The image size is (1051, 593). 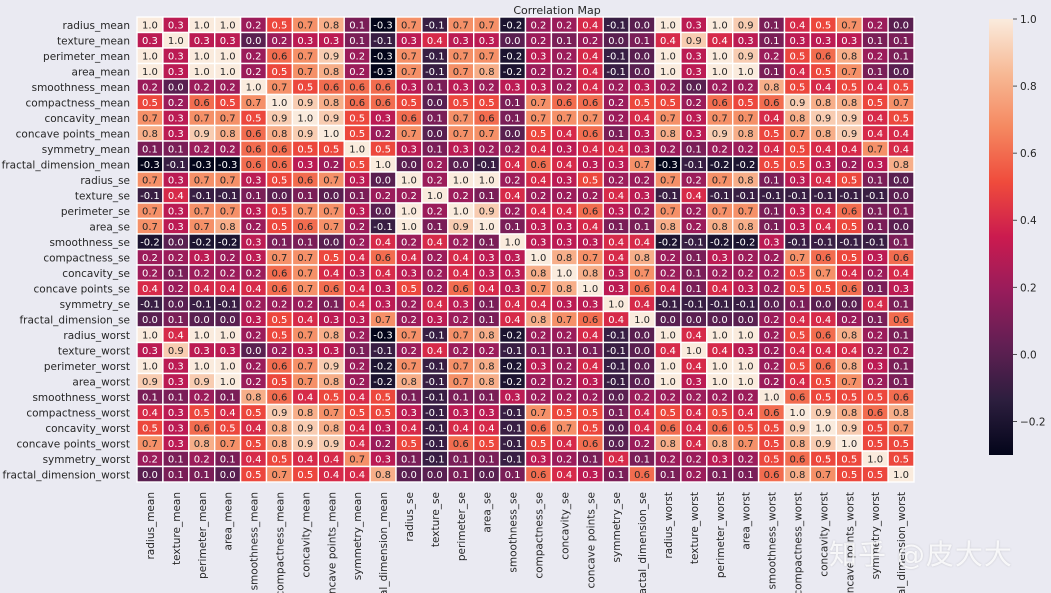 What do you see at coordinates (746, 242) in the screenshot?
I see `cell-value-label: -0.2` at bounding box center [746, 242].